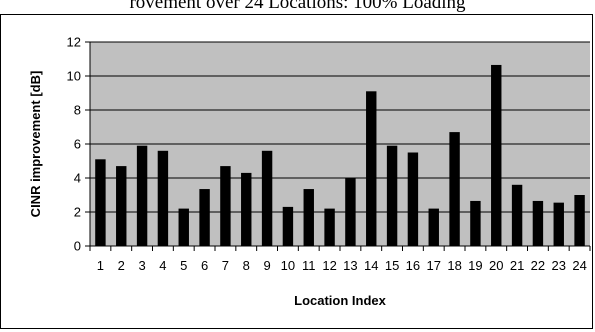 Image resolution: width=595 pixels, height=332 pixels. What do you see at coordinates (74, 42) in the screenshot?
I see `y-tick-label: 12` at bounding box center [74, 42].